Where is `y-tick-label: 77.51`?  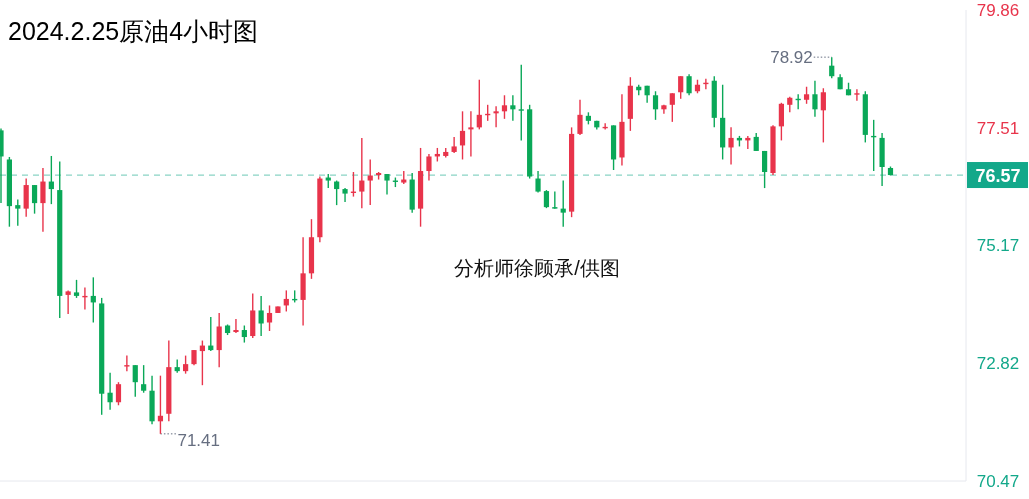 y-tick-label: 77.51 is located at coordinates (998, 128).